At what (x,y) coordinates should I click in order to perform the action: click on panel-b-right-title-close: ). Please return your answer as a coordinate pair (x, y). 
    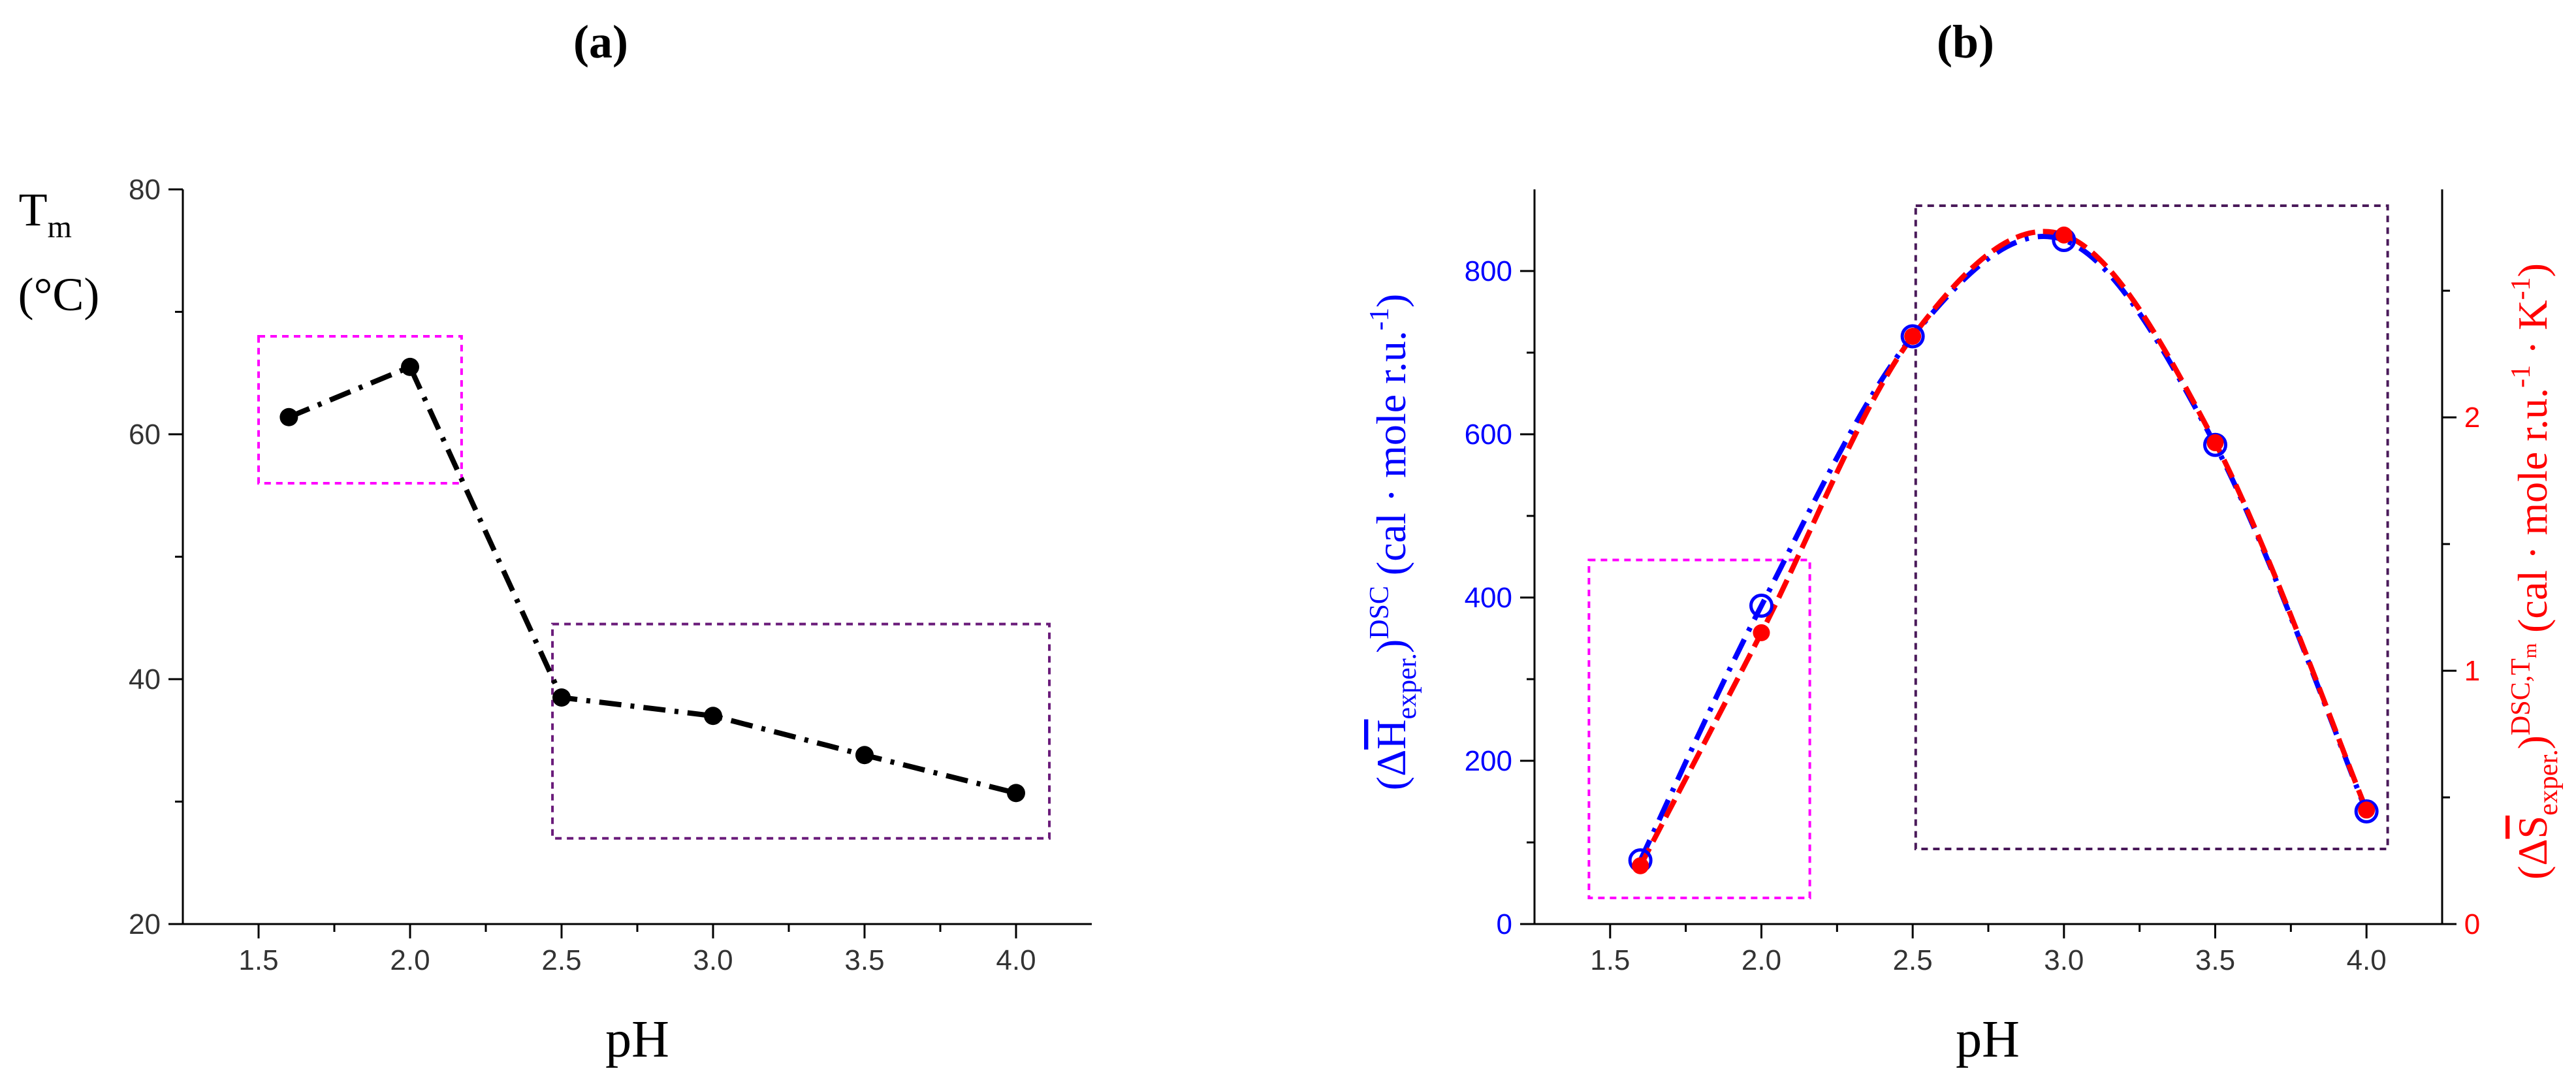
    Looking at the image, I should click on (2532, 742).